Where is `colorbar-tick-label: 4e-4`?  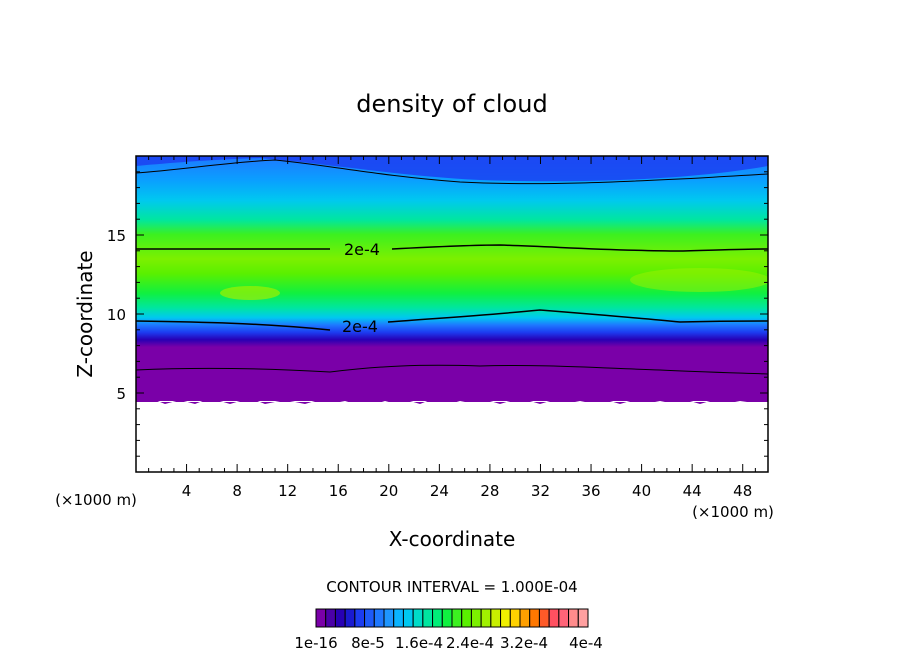
colorbar-tick-label: 4e-4 is located at coordinates (586, 643).